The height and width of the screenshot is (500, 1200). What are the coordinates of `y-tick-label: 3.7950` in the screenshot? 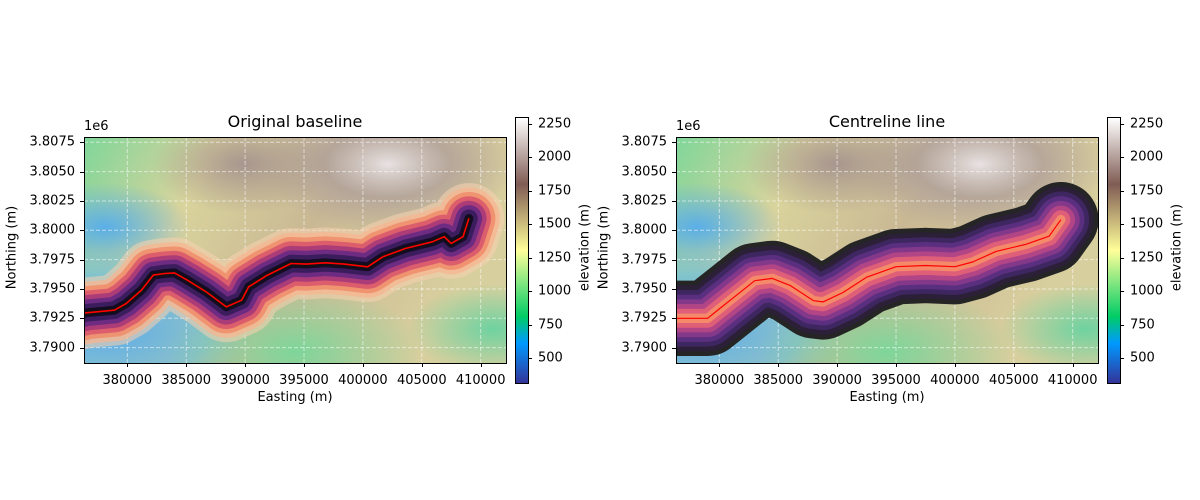 It's located at (644, 289).